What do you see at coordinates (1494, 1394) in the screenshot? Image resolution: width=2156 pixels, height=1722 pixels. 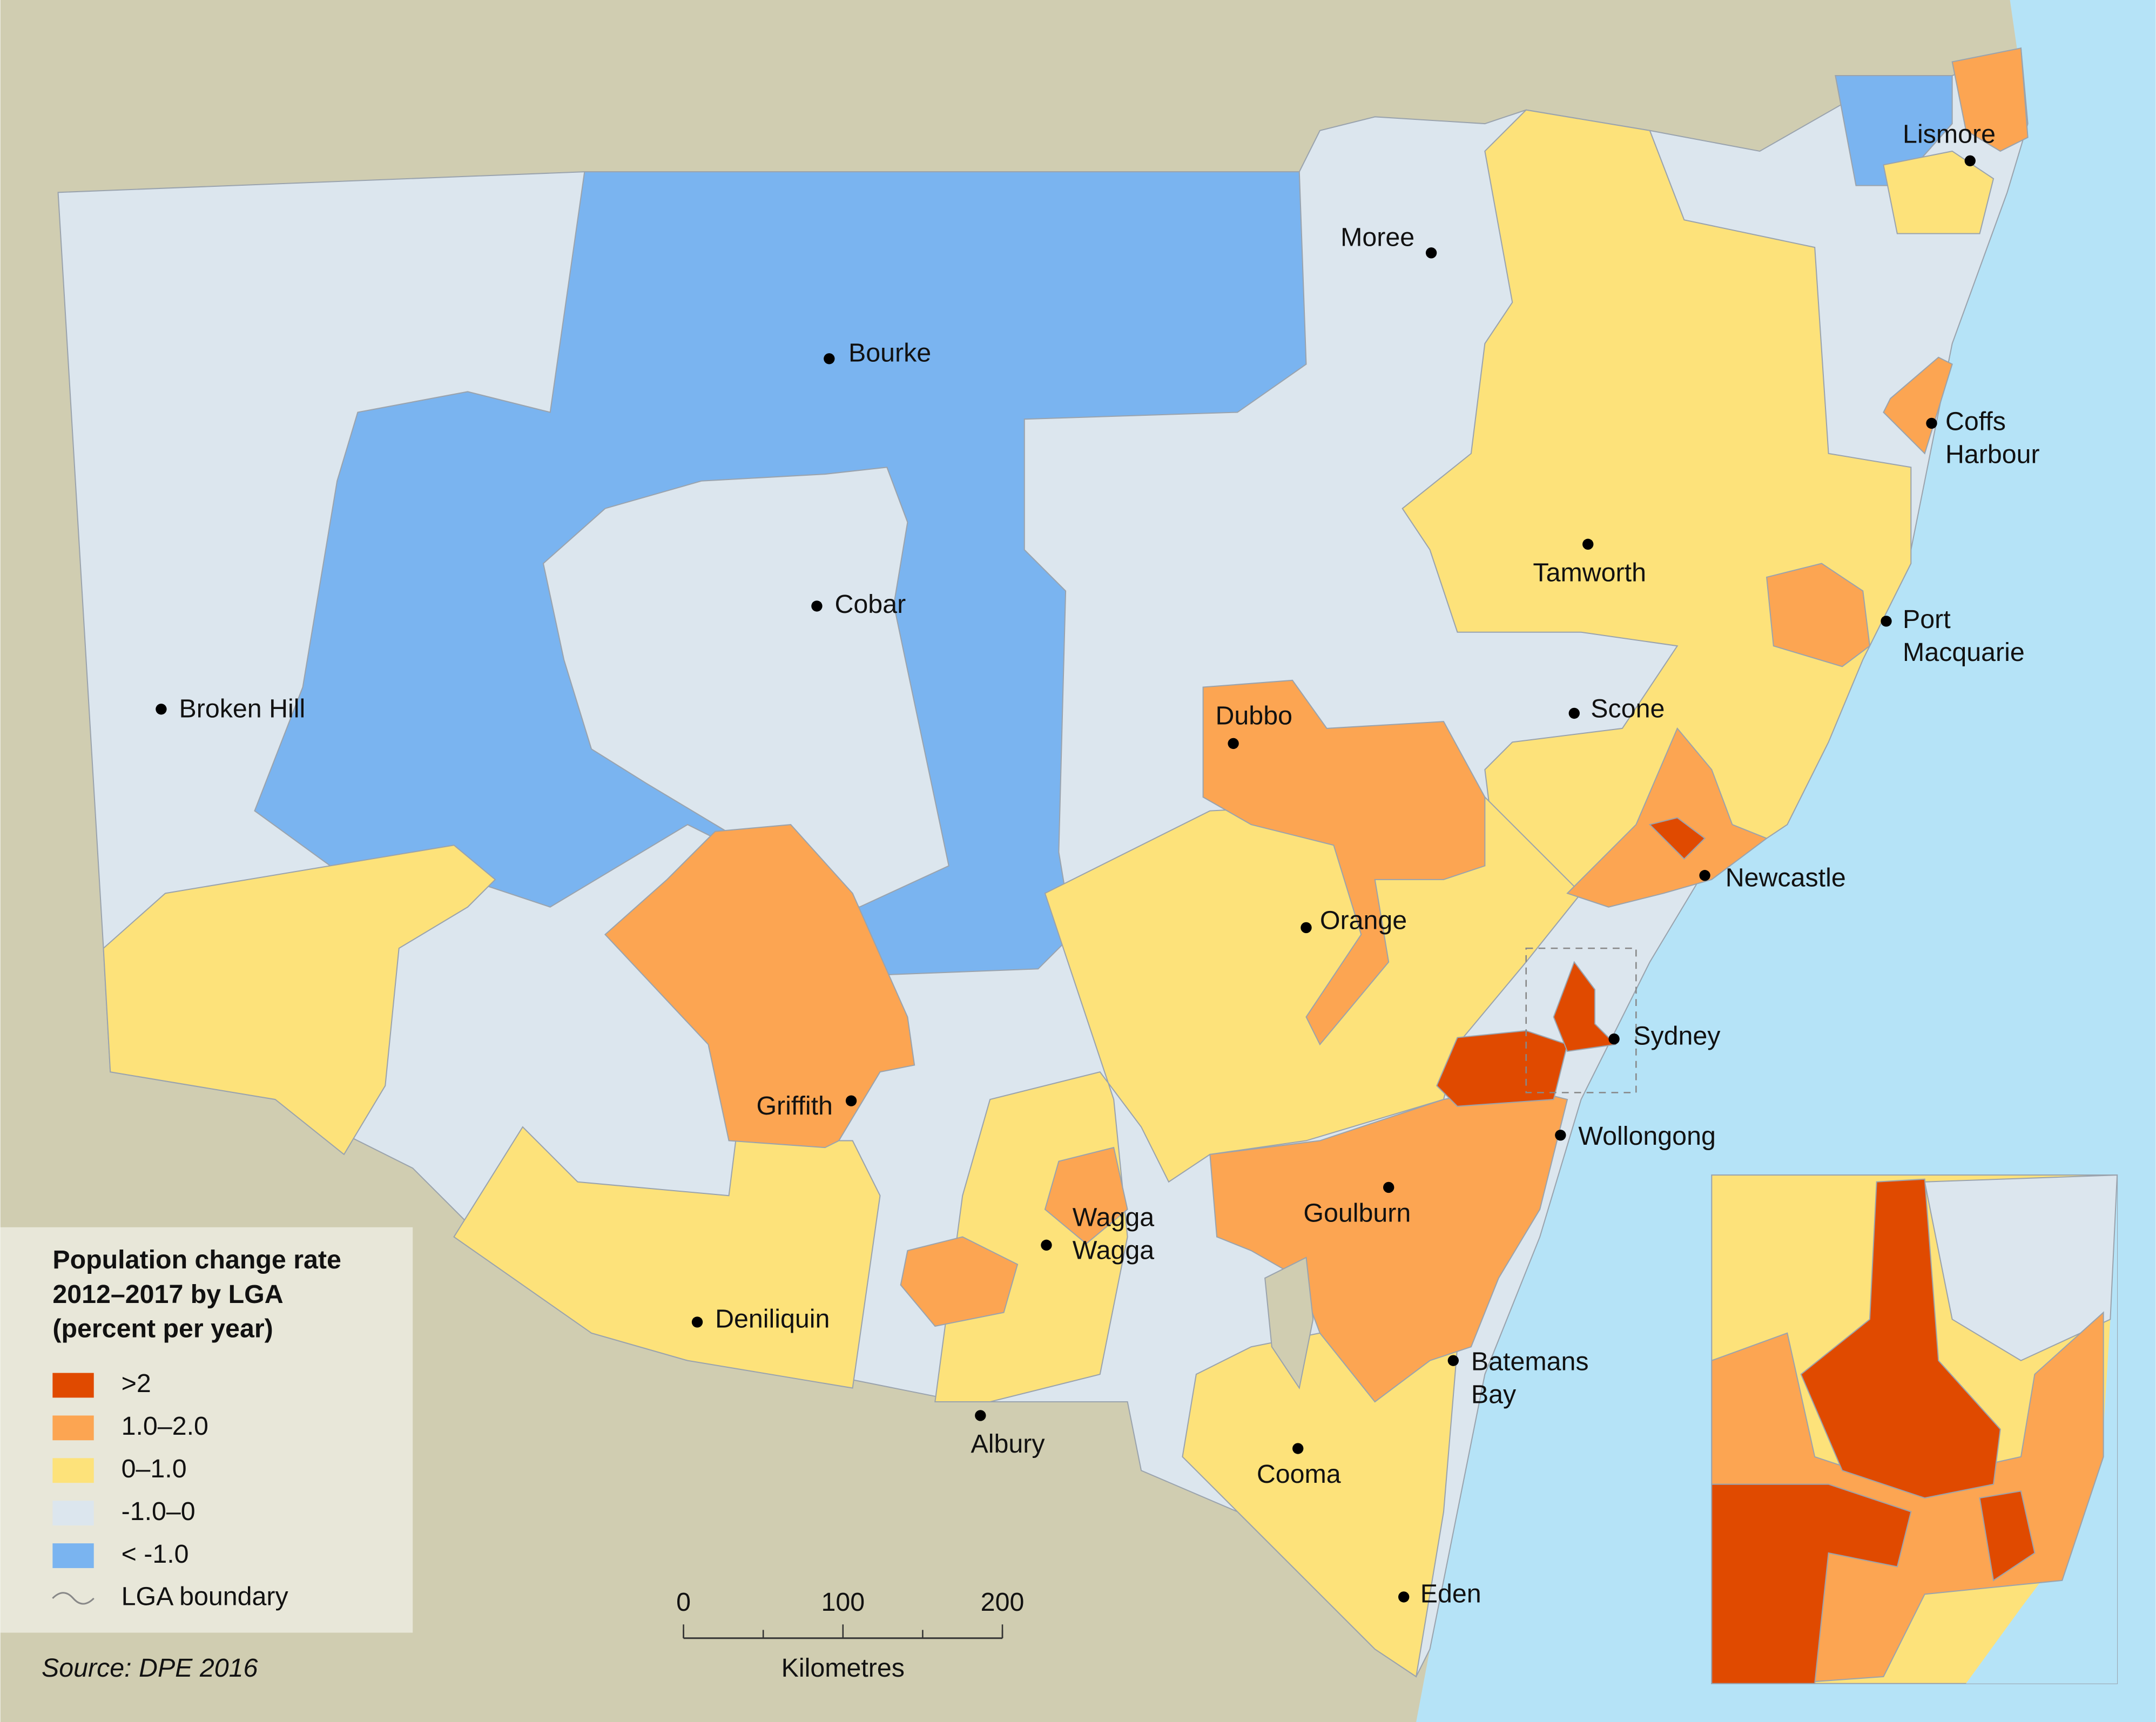 I see `city-label: Bay` at bounding box center [1494, 1394].